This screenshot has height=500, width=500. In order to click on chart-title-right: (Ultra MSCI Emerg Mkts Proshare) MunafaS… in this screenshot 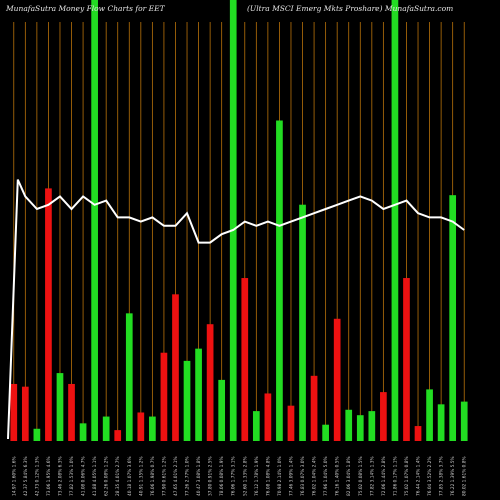, I will do `click(350, 8)`.